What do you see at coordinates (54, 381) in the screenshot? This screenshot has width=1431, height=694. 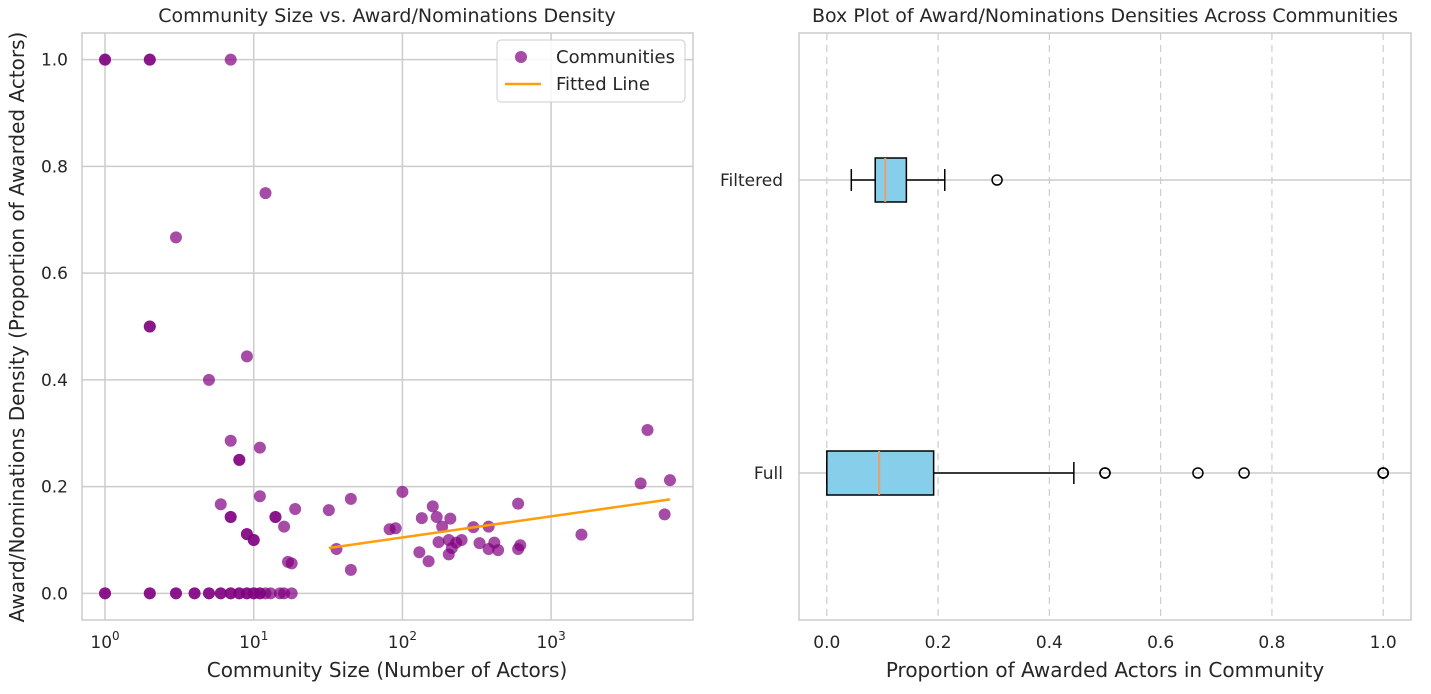 I see `scatter-y-tick-label: 0.4` at bounding box center [54, 381].